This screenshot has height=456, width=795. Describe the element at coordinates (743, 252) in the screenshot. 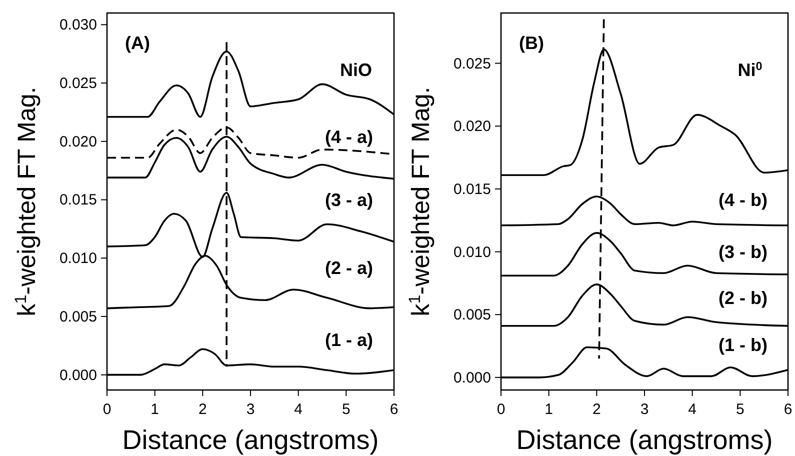

I see `annotation: (3 - b)` at that location.